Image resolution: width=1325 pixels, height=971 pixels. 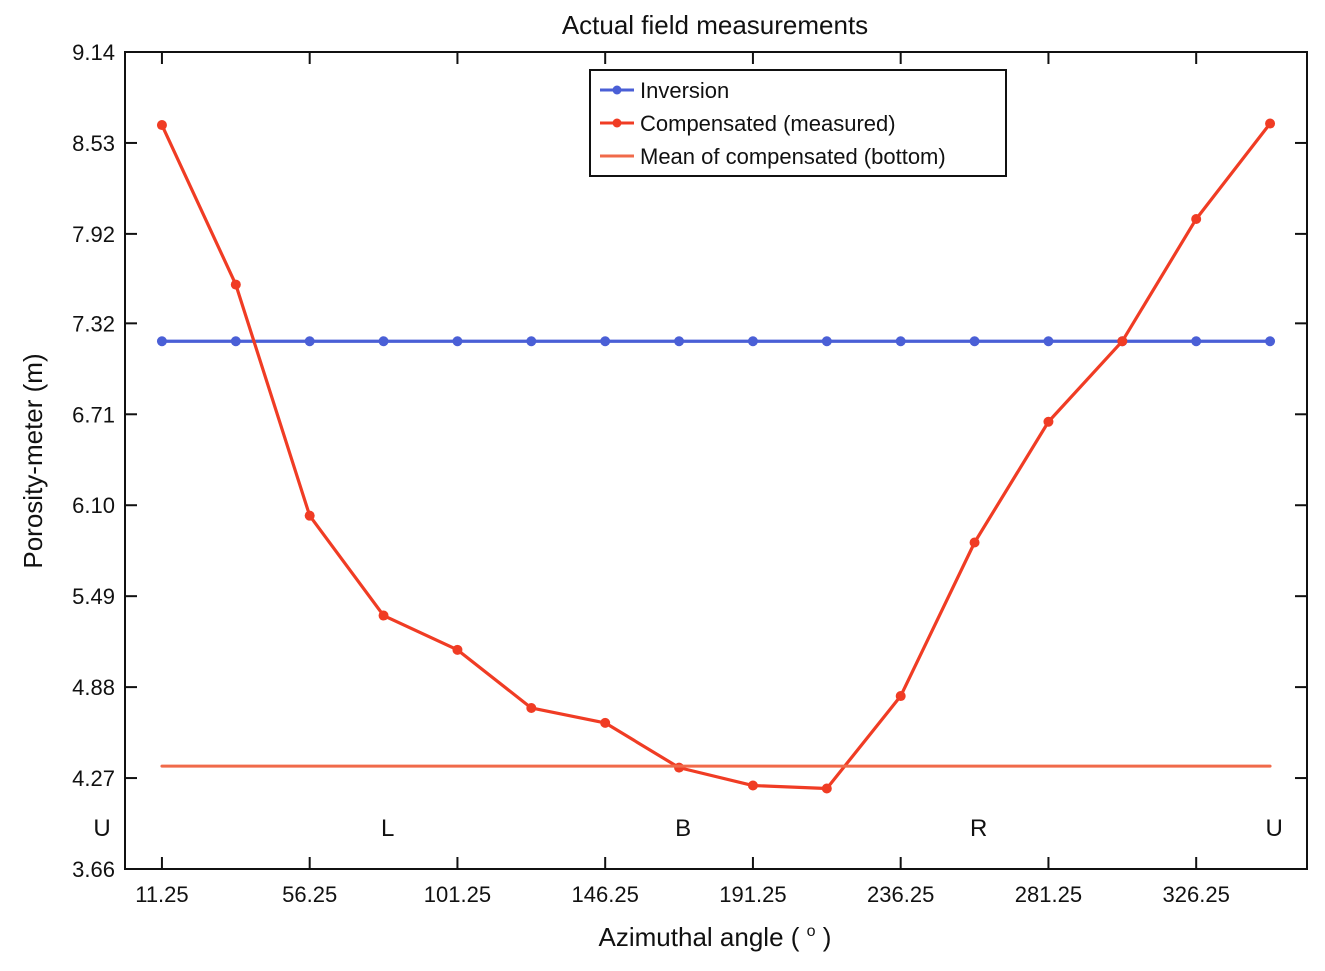 I want to click on x-tick-label: 56.25, so click(x=309, y=894).